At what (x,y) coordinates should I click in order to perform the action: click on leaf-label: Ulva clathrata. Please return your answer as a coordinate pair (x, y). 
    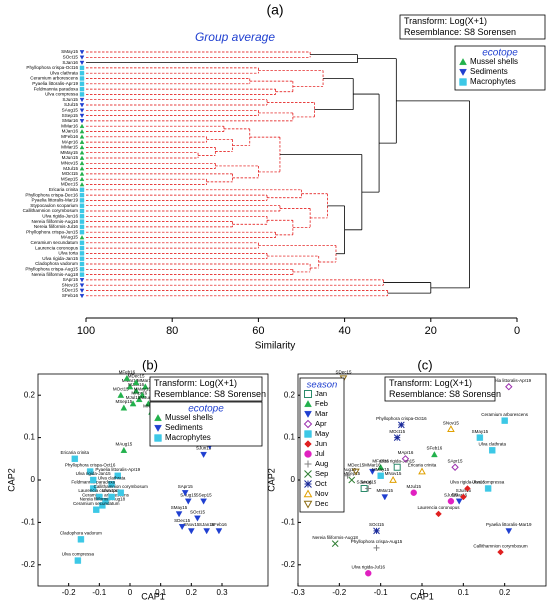
    Looking at the image, I should click on (64, 72).